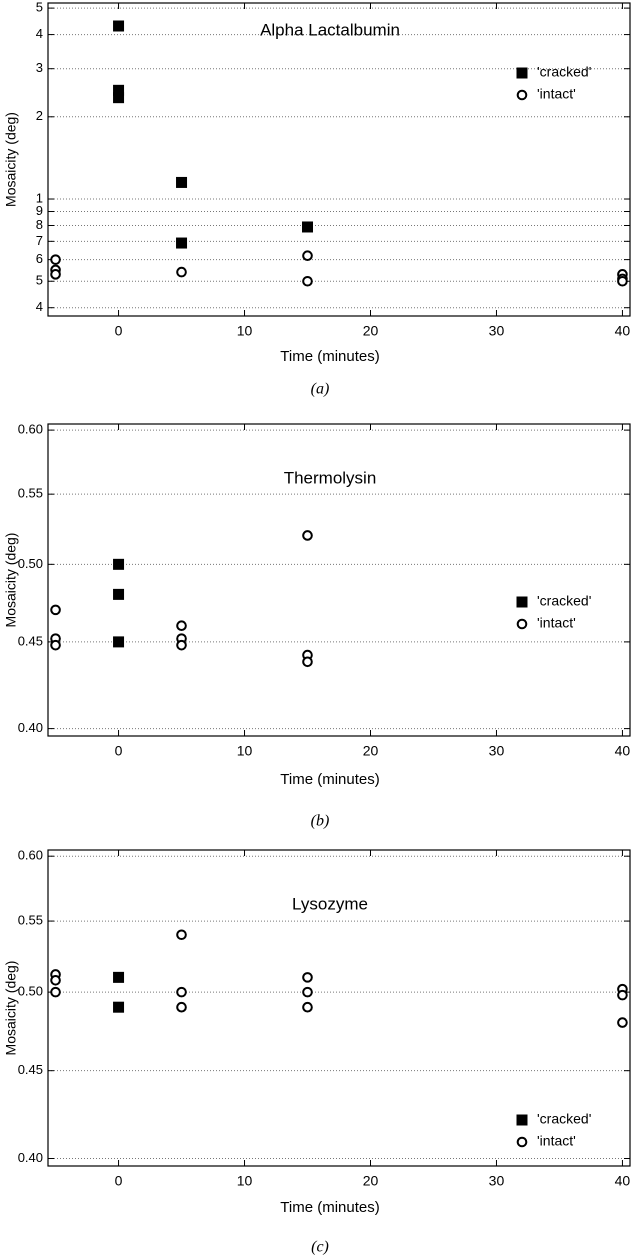 This screenshot has width=640, height=1260. What do you see at coordinates (39, 67) in the screenshot?
I see `y-tick-label: 3` at bounding box center [39, 67].